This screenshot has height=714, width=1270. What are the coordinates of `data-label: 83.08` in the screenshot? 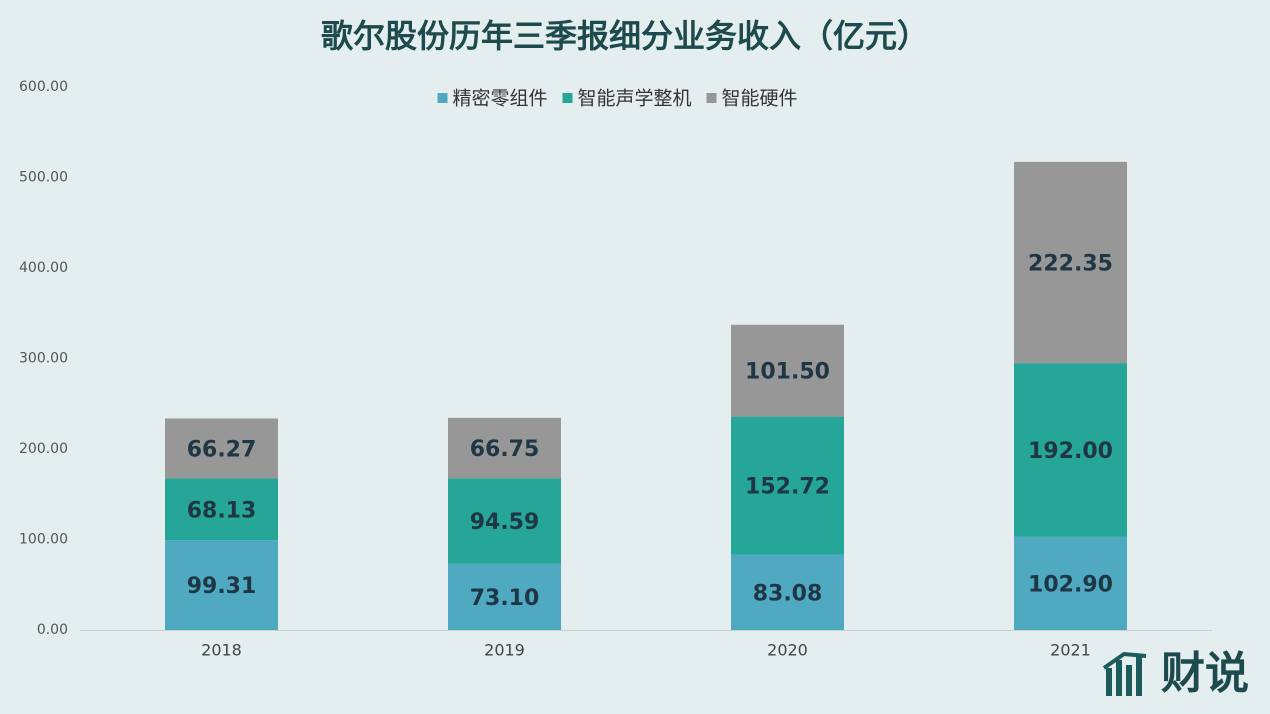 It's located at (788, 593).